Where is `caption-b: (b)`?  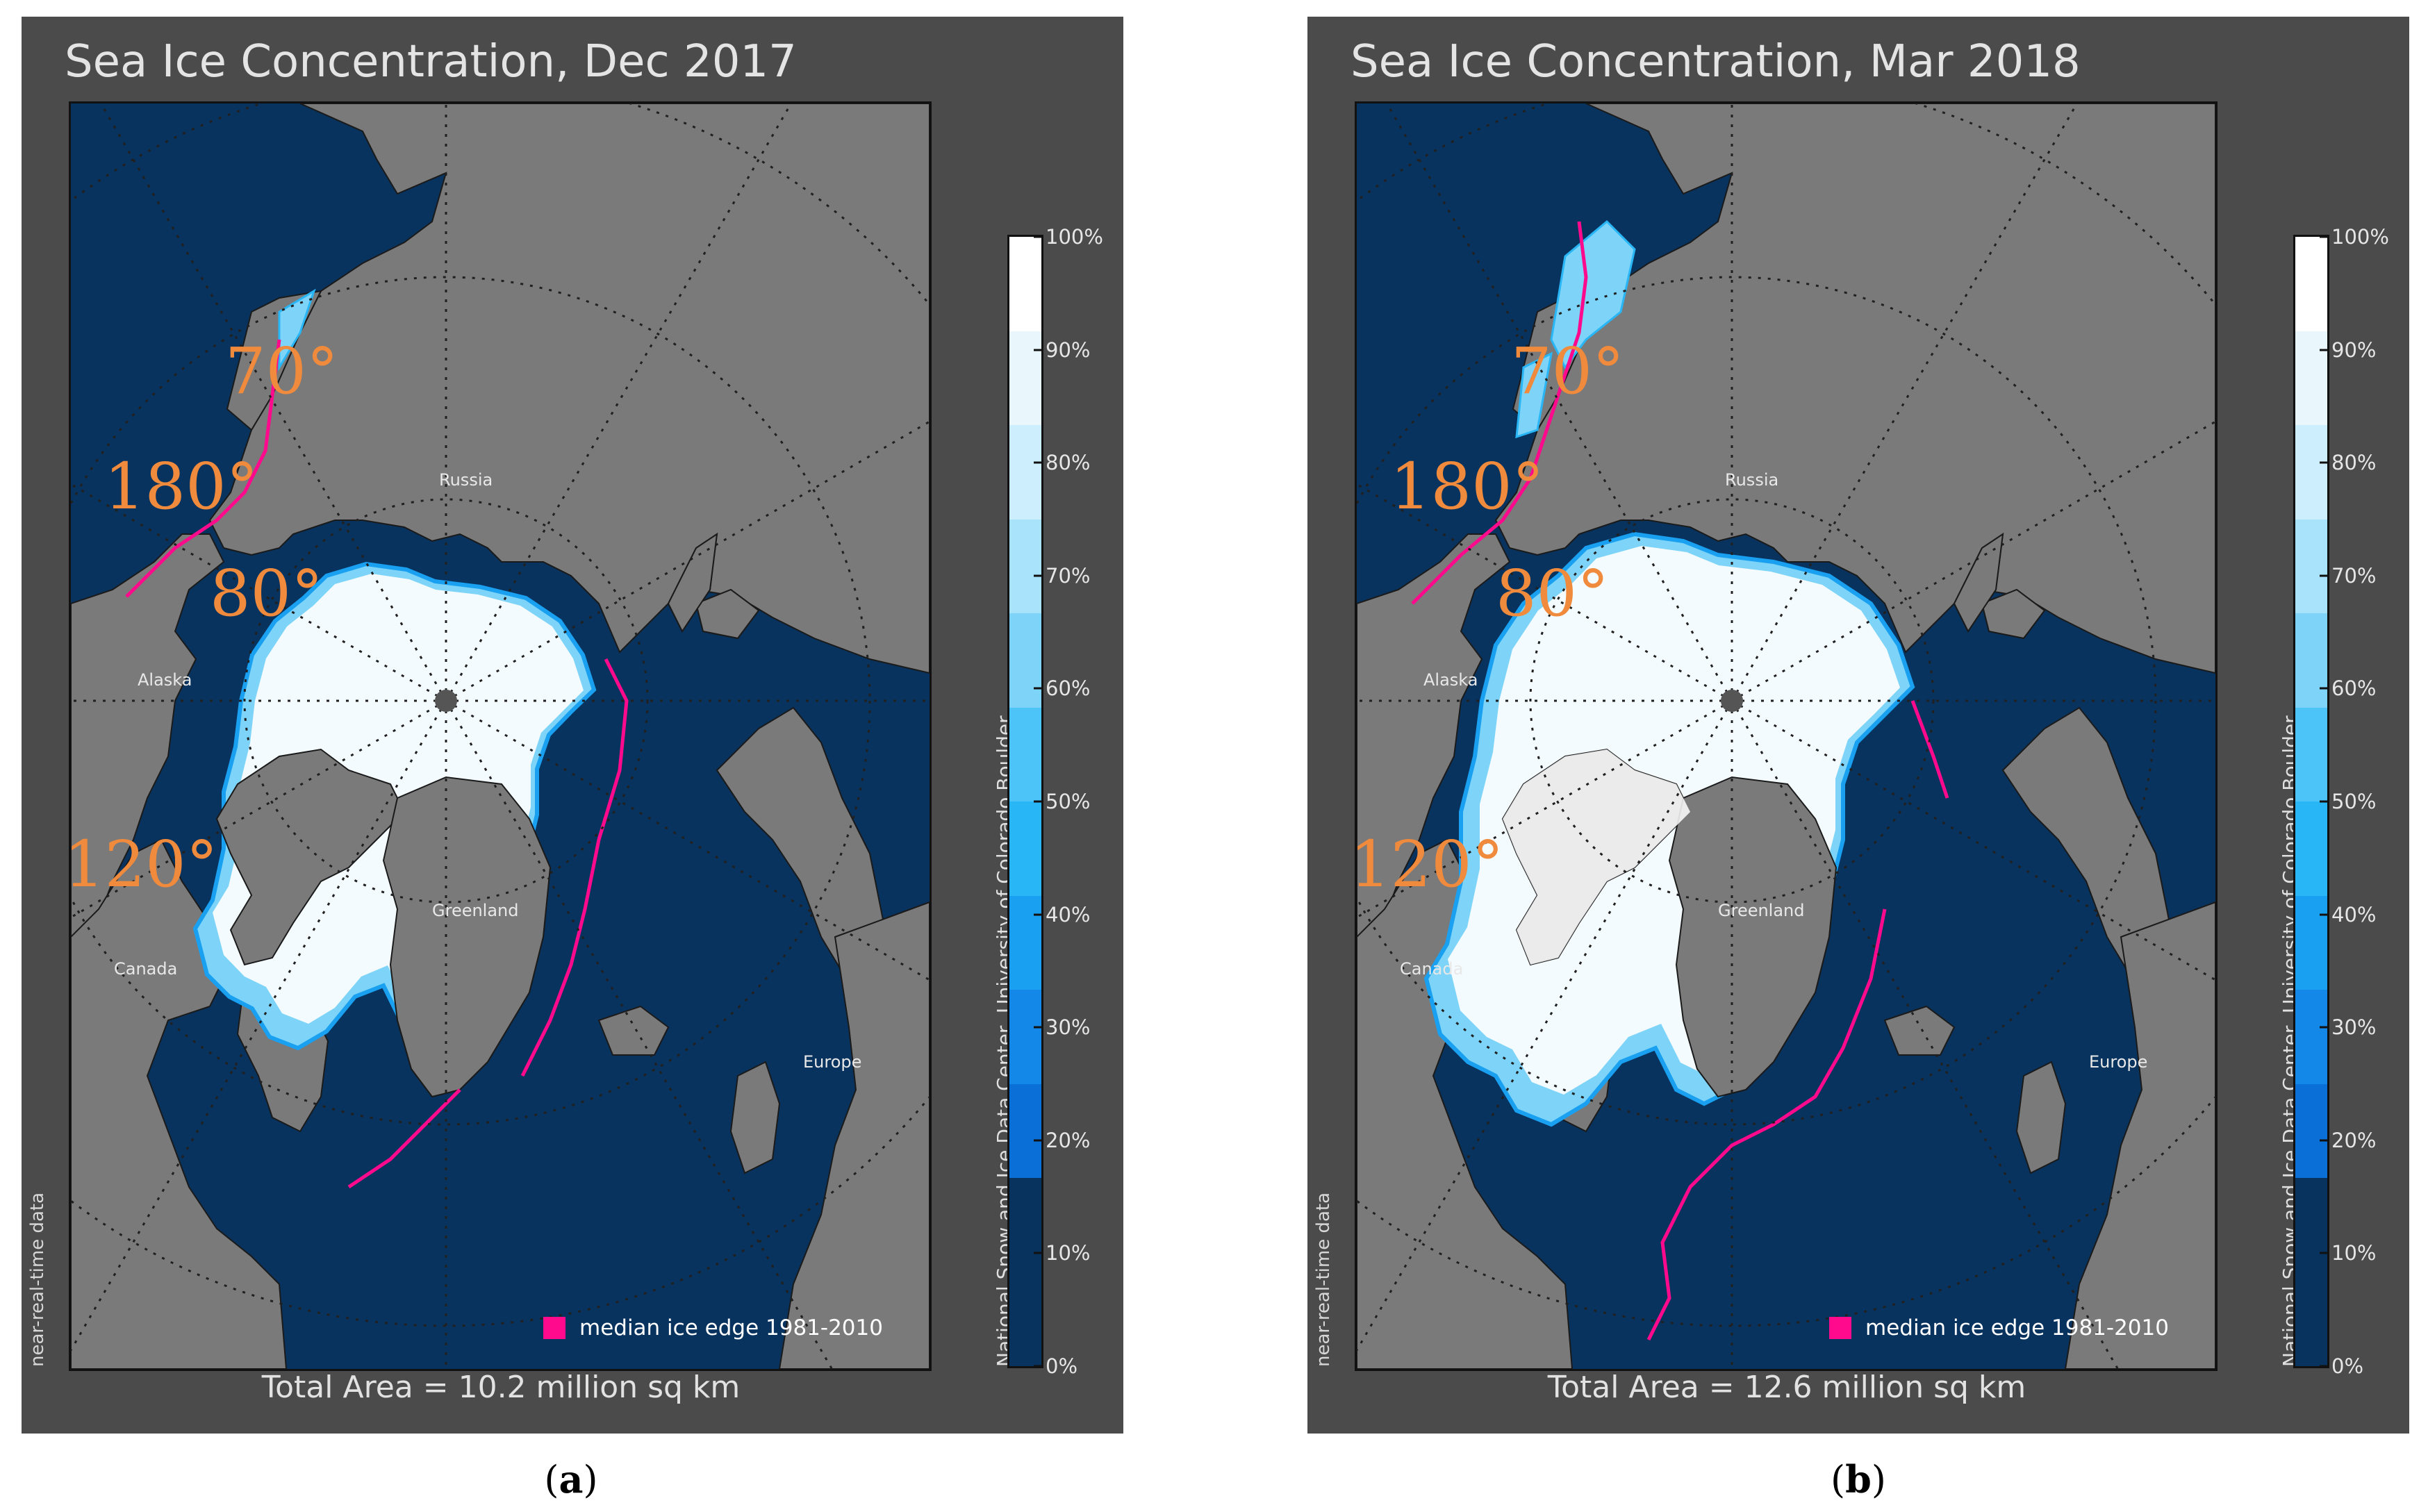 caption-b: (b) is located at coordinates (1858, 1480).